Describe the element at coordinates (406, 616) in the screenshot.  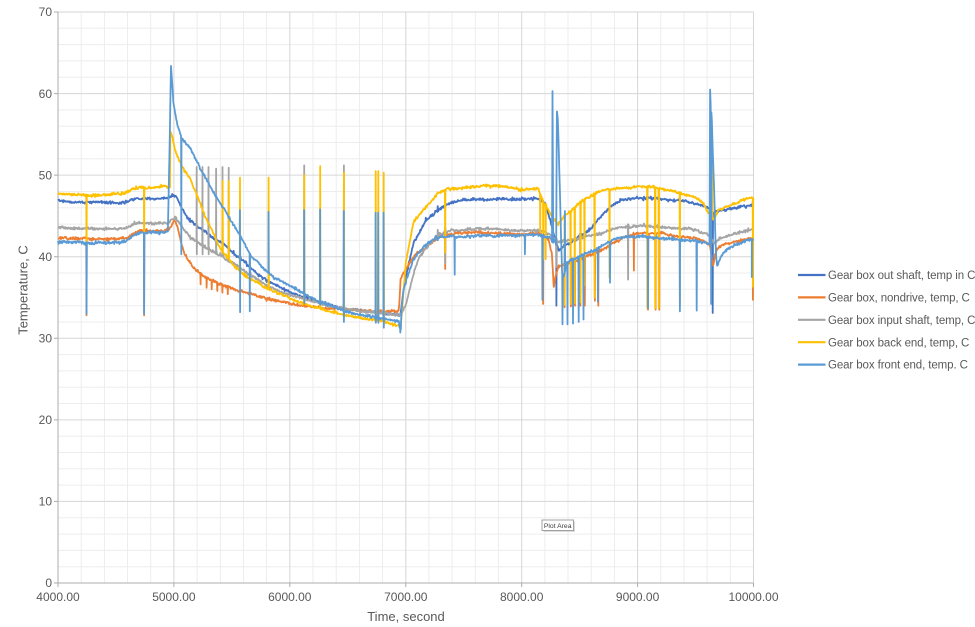
I see `svg-text: Time, second` at that location.